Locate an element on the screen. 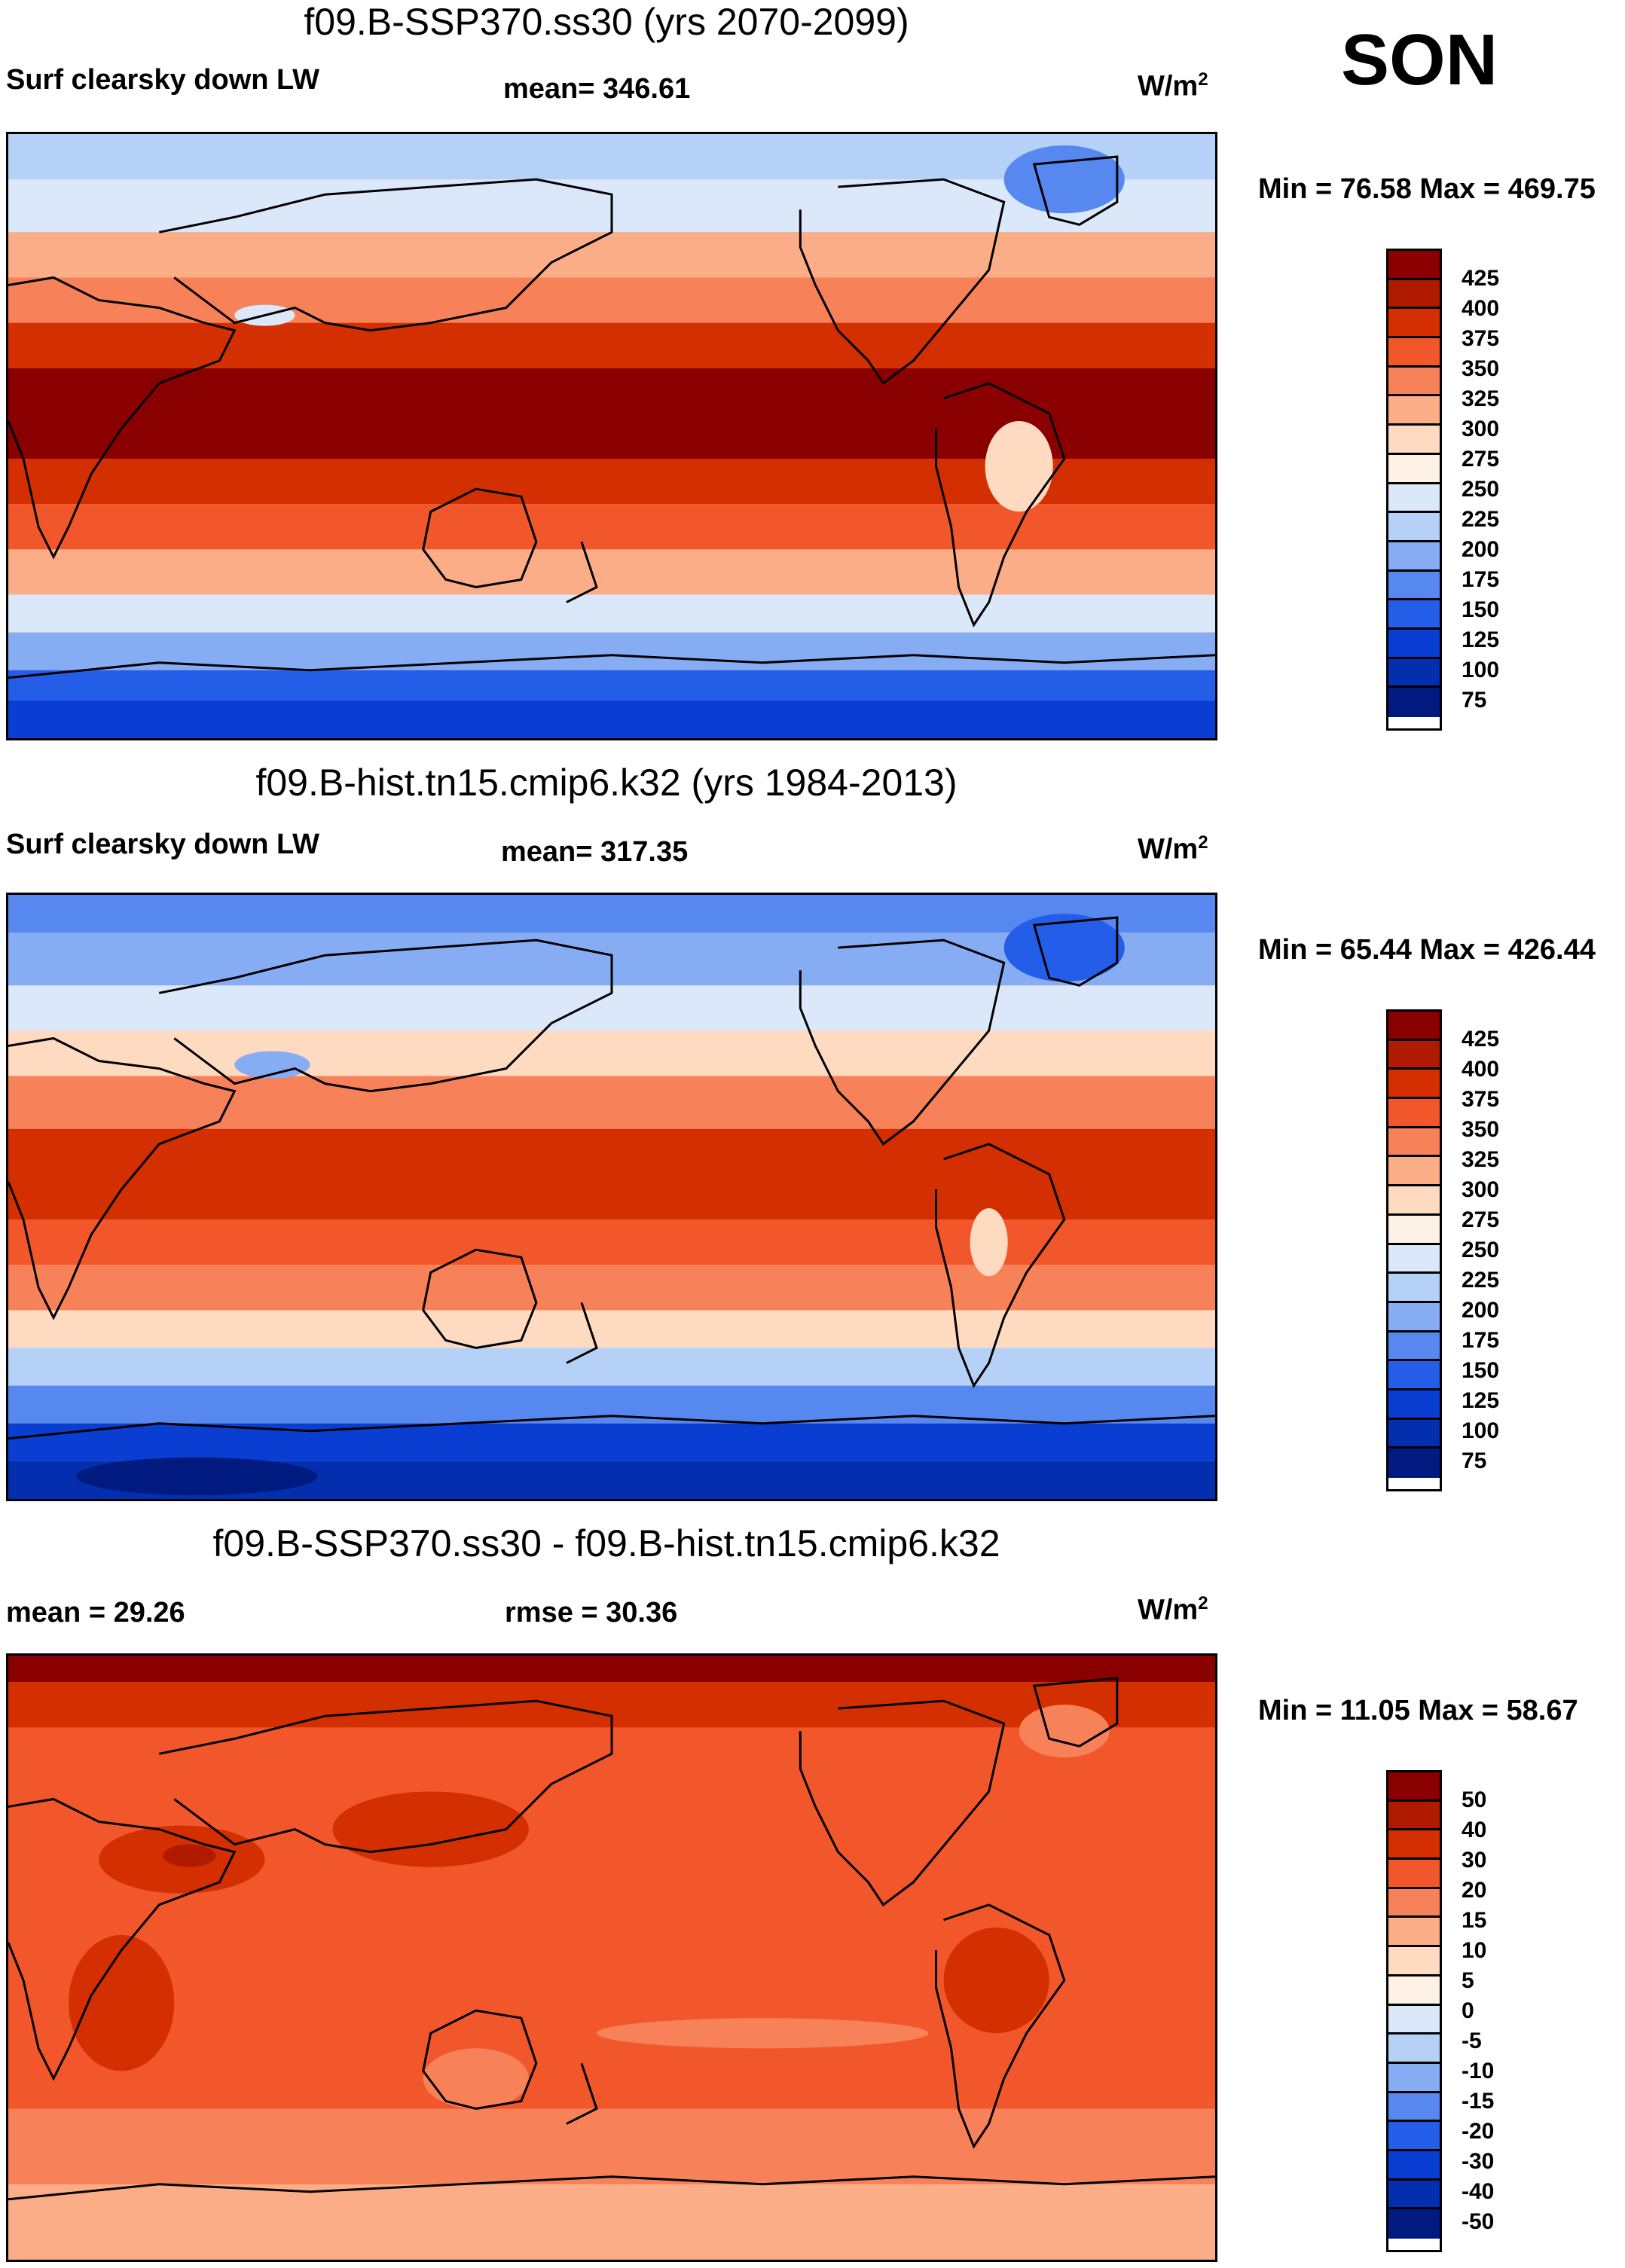 Image resolution: width=1625 pixels, height=2268 pixels. colorbar-3-tick: -30 is located at coordinates (1478, 2162).